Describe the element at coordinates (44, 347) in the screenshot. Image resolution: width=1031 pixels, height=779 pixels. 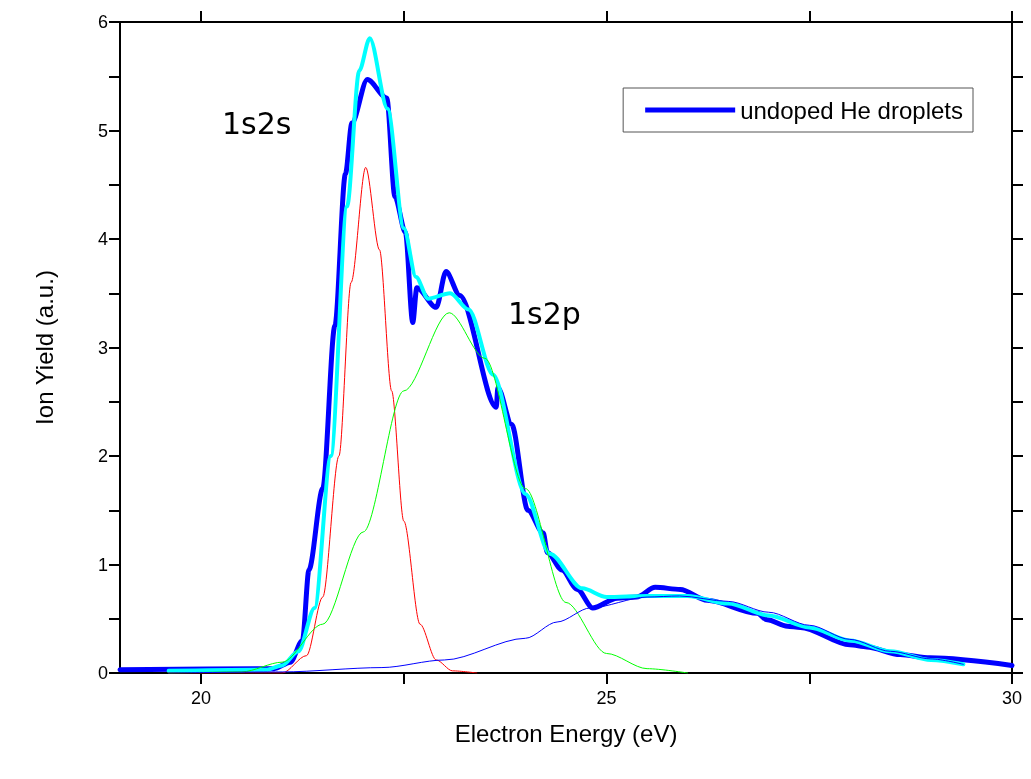
I see `y-axis-title: Ion Yield (a.u.)` at that location.